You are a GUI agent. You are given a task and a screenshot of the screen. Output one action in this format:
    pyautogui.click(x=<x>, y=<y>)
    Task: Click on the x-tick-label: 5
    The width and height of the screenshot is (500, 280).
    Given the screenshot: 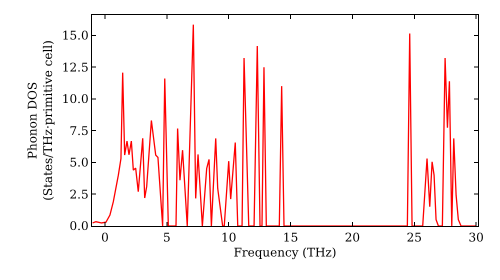 What is the action you would take?
    pyautogui.click(x=167, y=237)
    